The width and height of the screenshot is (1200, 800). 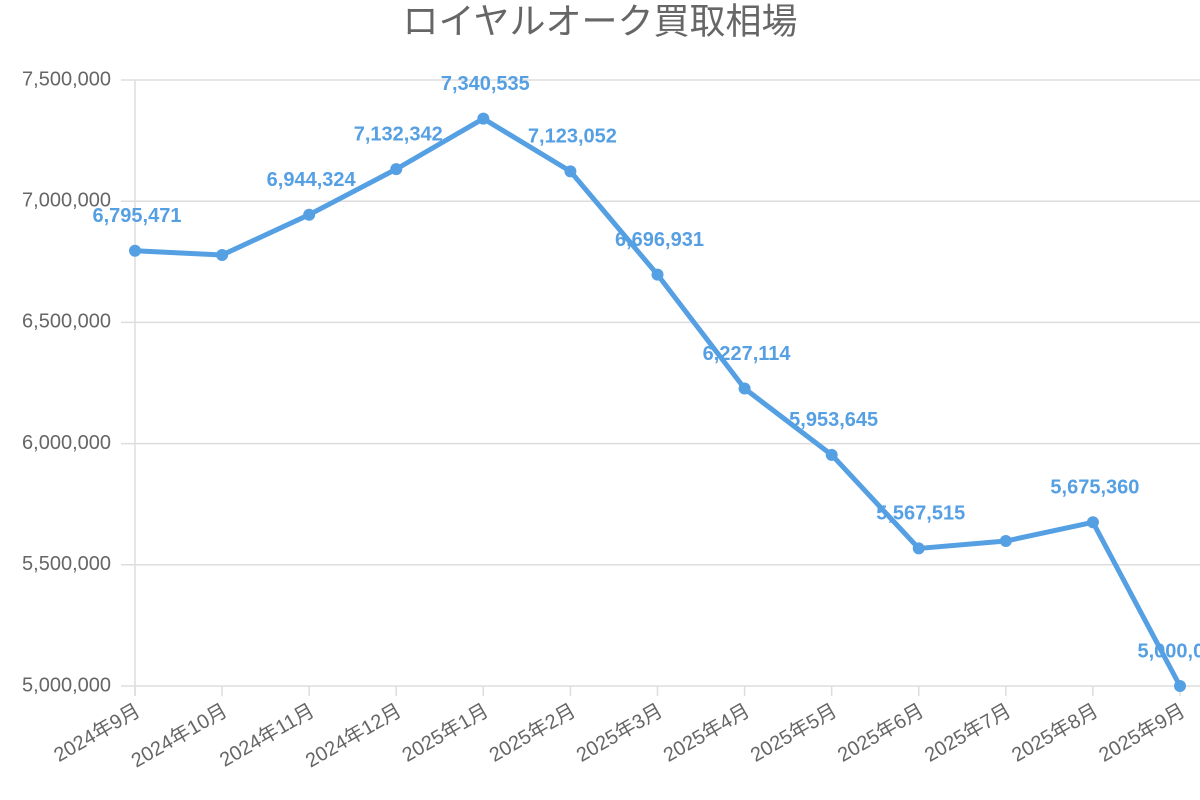 I want to click on x-tick-label: 2025年2月, so click(x=532, y=733).